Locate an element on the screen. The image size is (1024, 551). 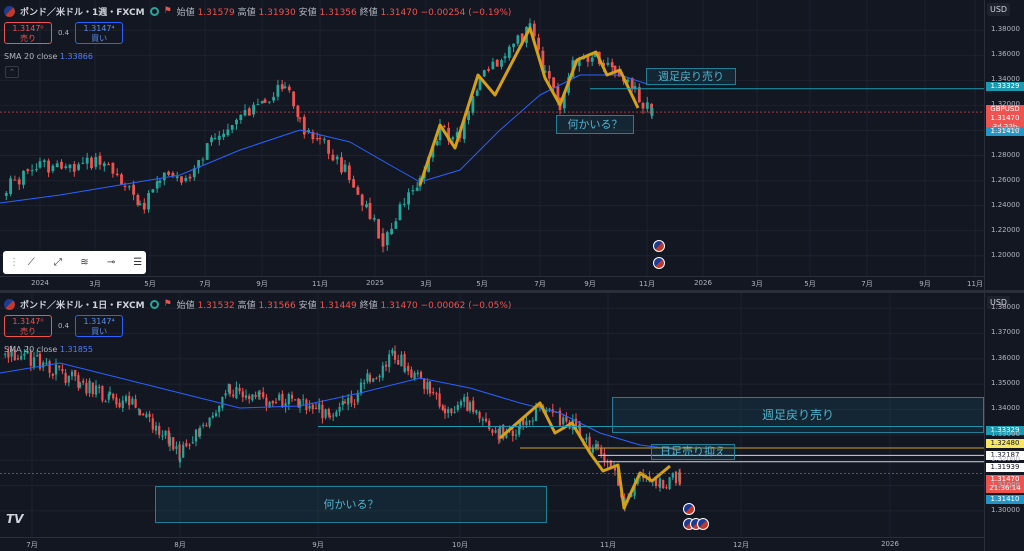
daily-resist-annotation: 日足売り抑え is located at coordinates (693, 452).